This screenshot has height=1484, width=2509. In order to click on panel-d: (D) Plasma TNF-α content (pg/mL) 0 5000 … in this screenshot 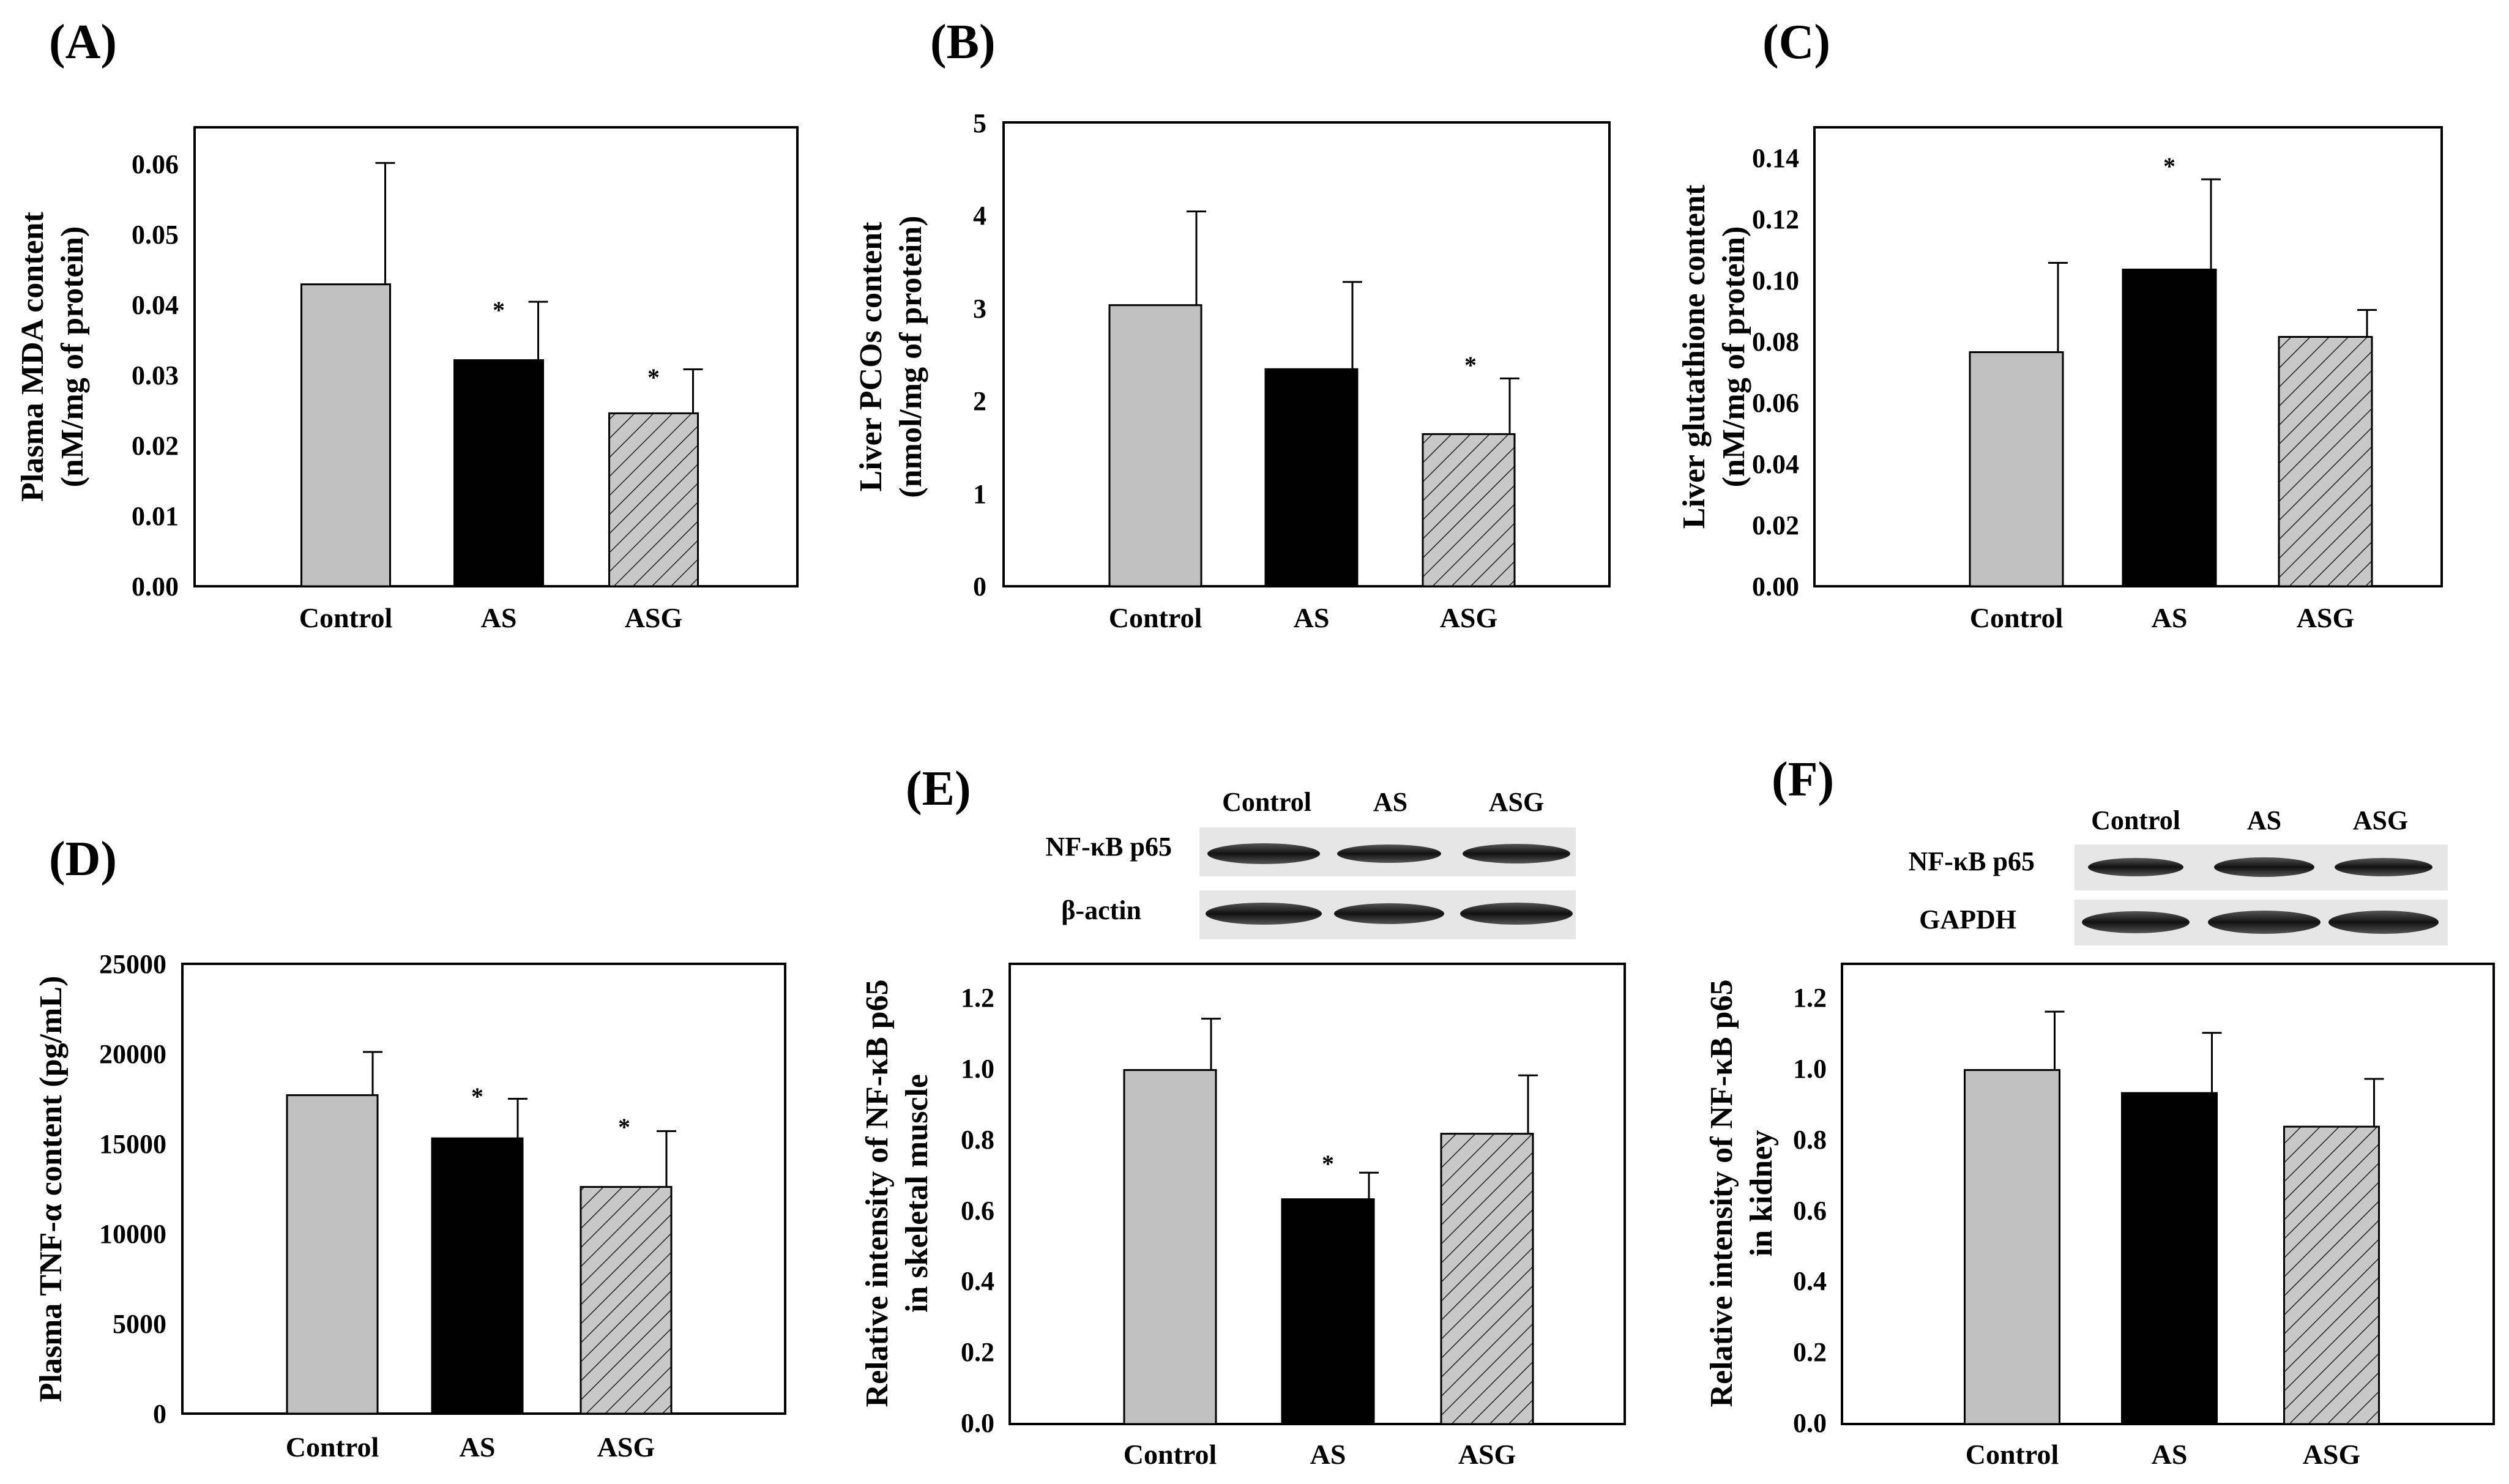, I will do `click(410, 1147)`.